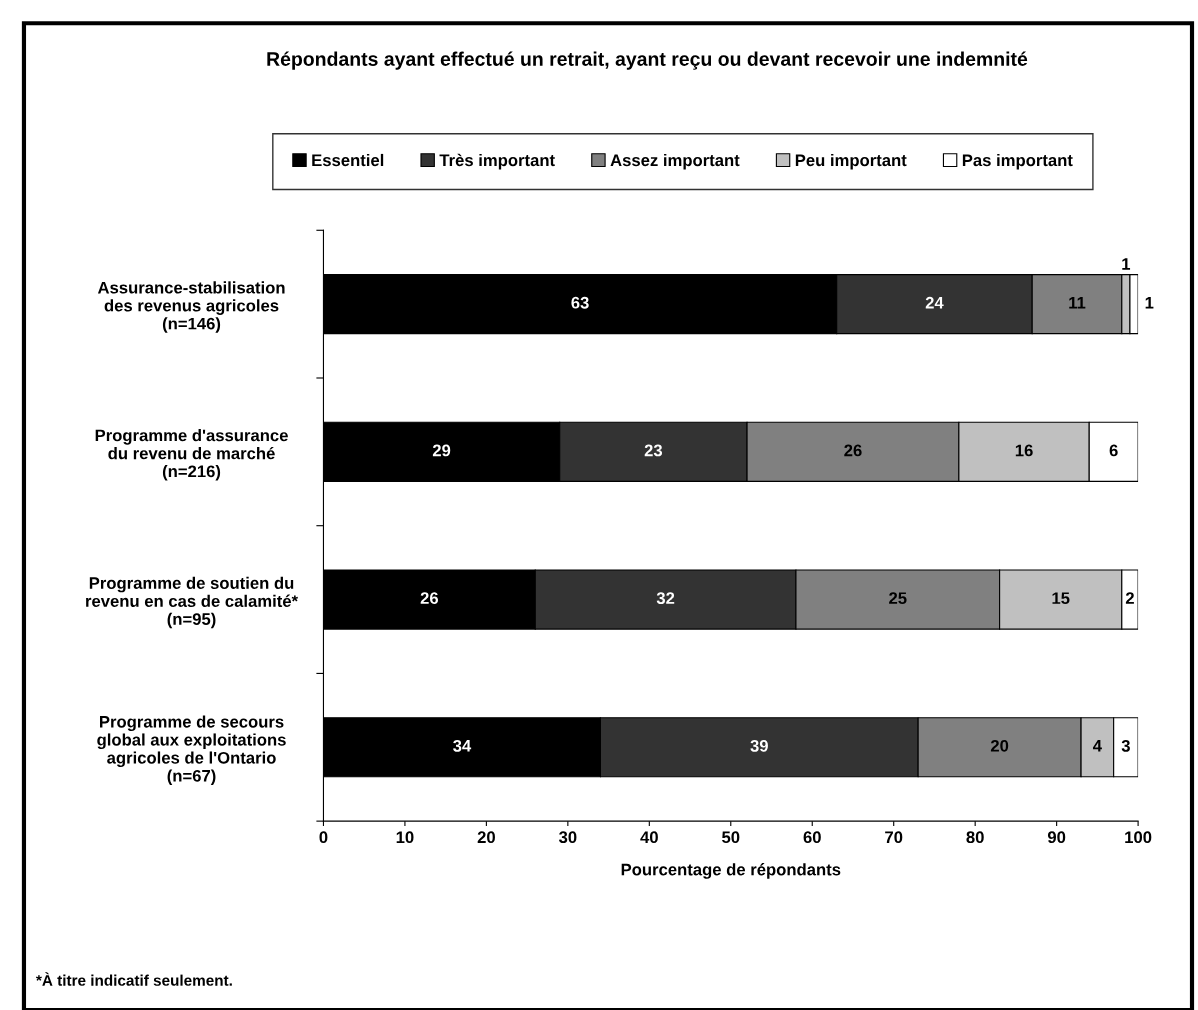  What do you see at coordinates (1061, 598) in the screenshot?
I see `data-label: 15` at bounding box center [1061, 598].